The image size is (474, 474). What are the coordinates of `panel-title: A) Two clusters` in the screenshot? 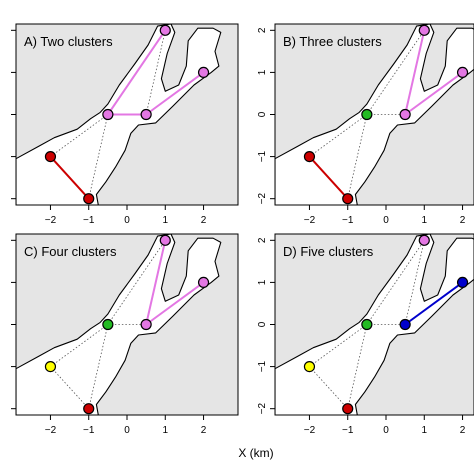 It's located at (68, 41).